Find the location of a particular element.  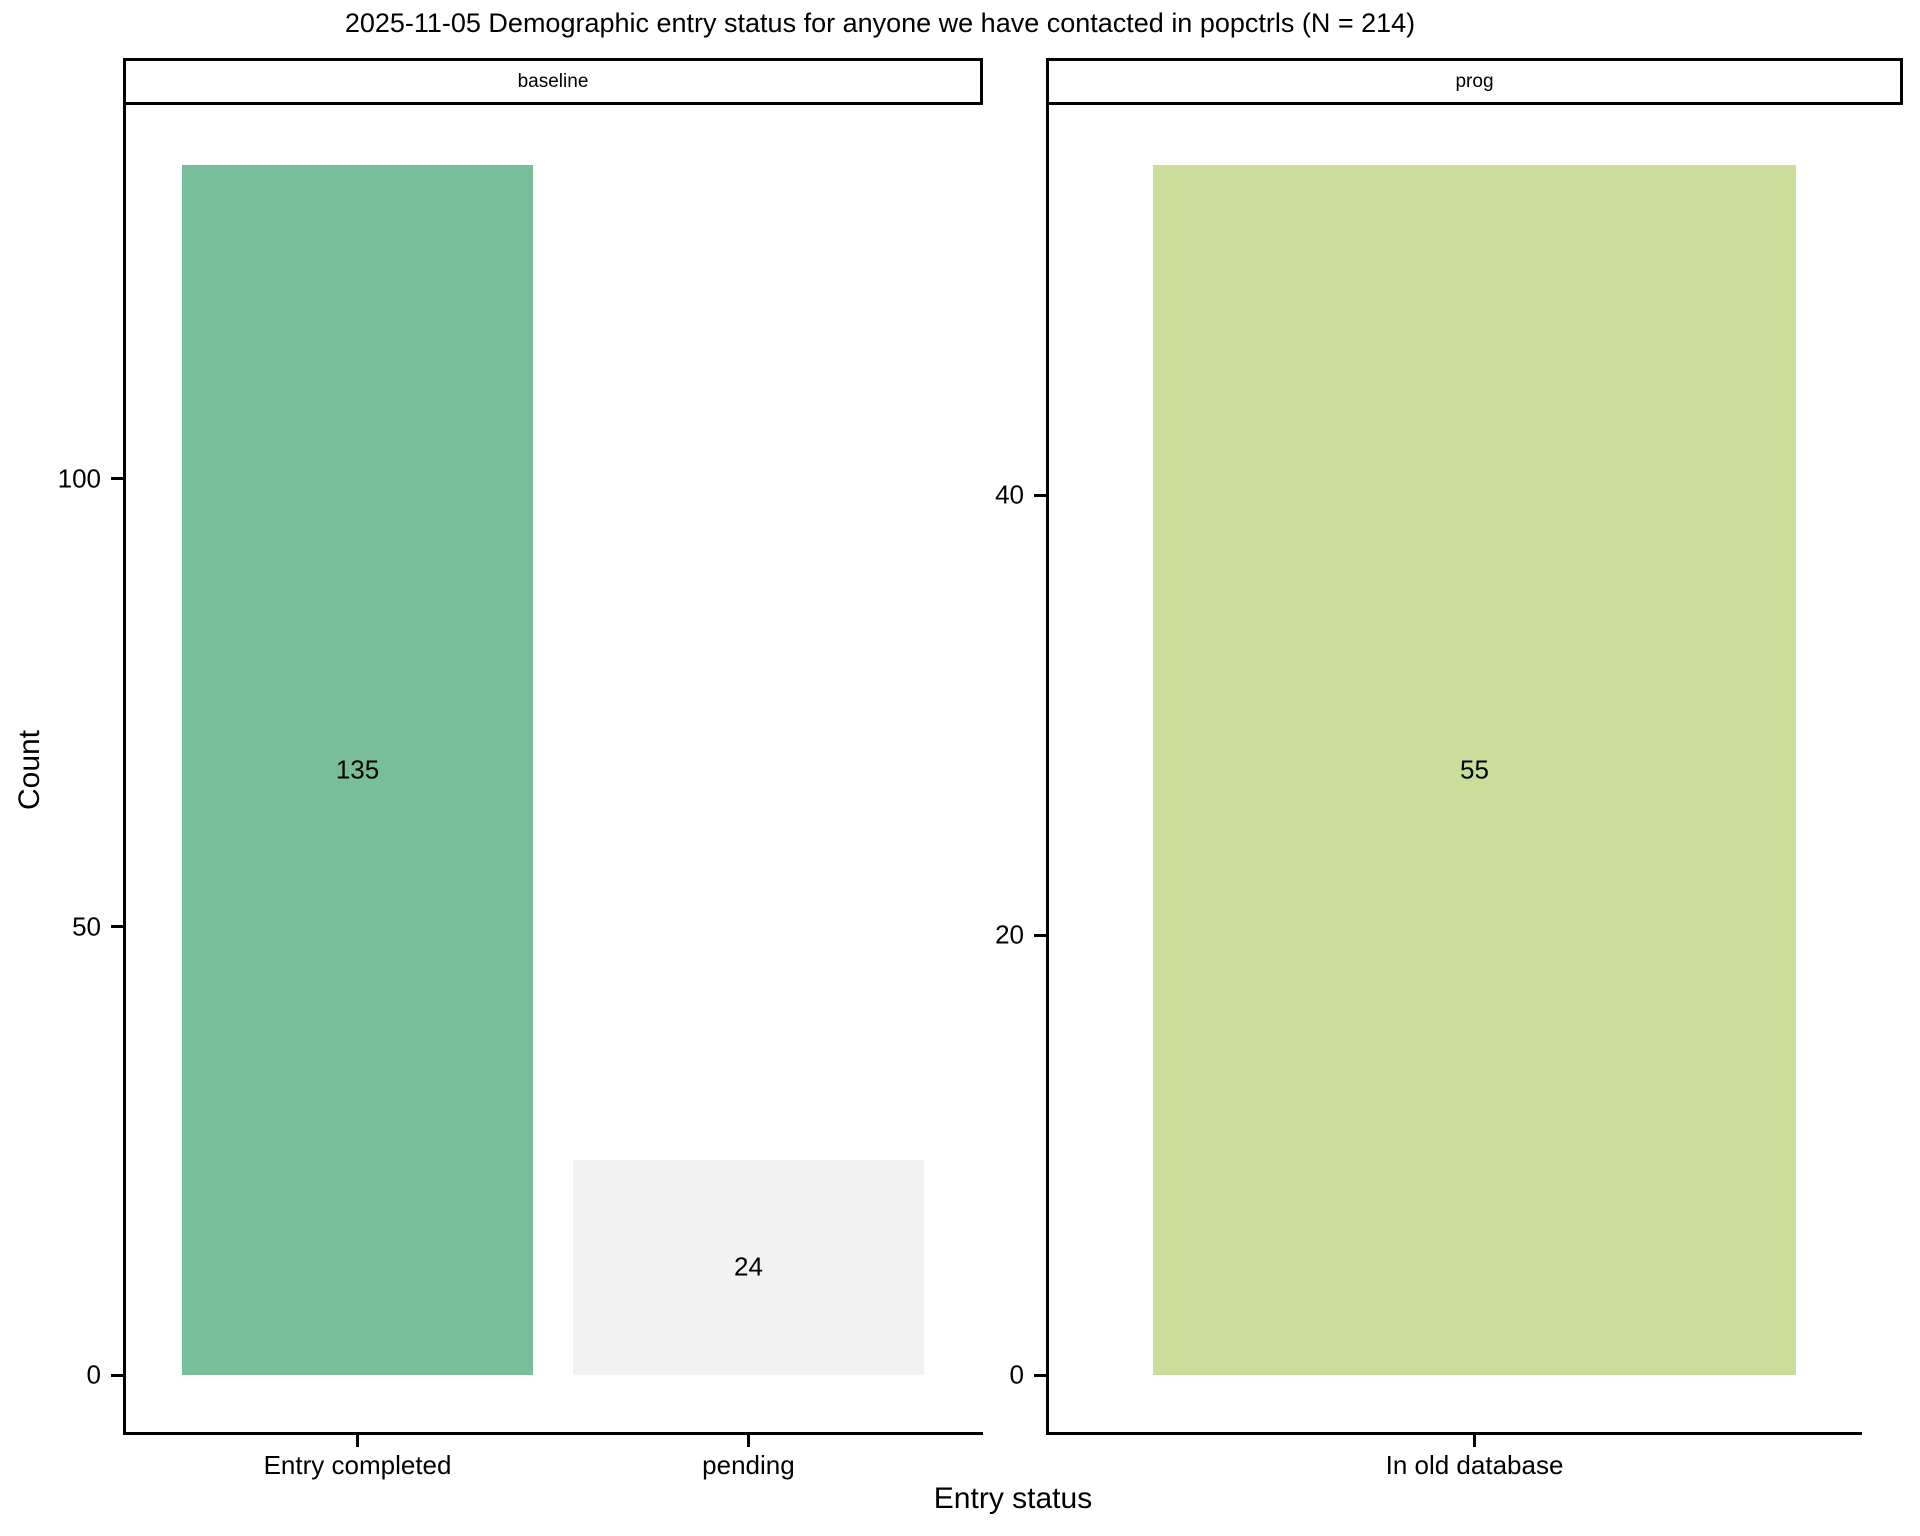

bar-value-label: 55 is located at coordinates (1474, 769).